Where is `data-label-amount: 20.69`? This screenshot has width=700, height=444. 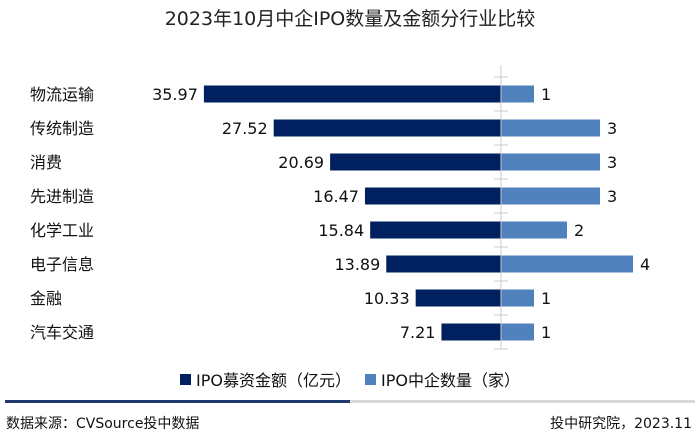
data-label-amount: 20.69 is located at coordinates (301, 162).